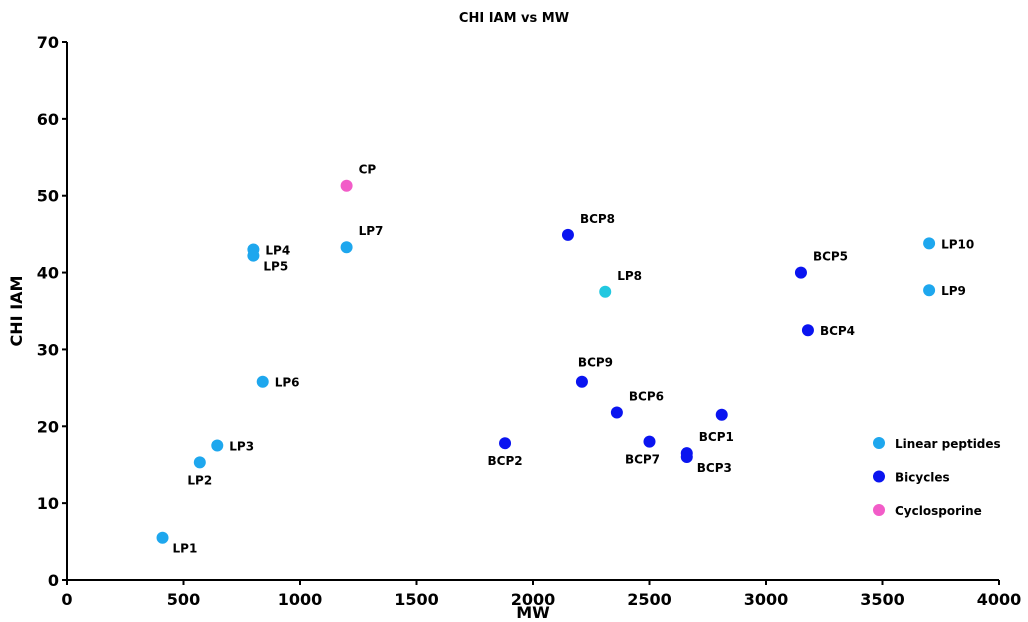  Describe the element at coordinates (48, 273) in the screenshot. I see `y-tick-label: 40` at that location.